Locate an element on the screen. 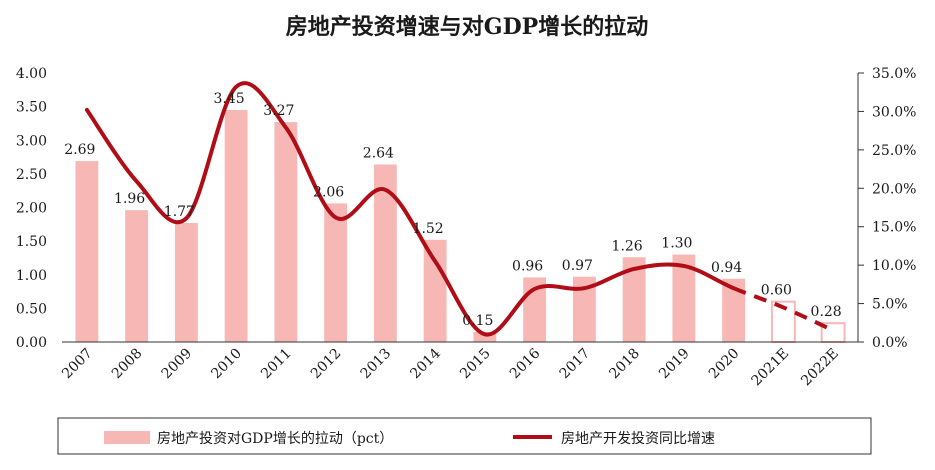 The image size is (935, 470). y-left-tick-label: 3.00 is located at coordinates (31, 141).